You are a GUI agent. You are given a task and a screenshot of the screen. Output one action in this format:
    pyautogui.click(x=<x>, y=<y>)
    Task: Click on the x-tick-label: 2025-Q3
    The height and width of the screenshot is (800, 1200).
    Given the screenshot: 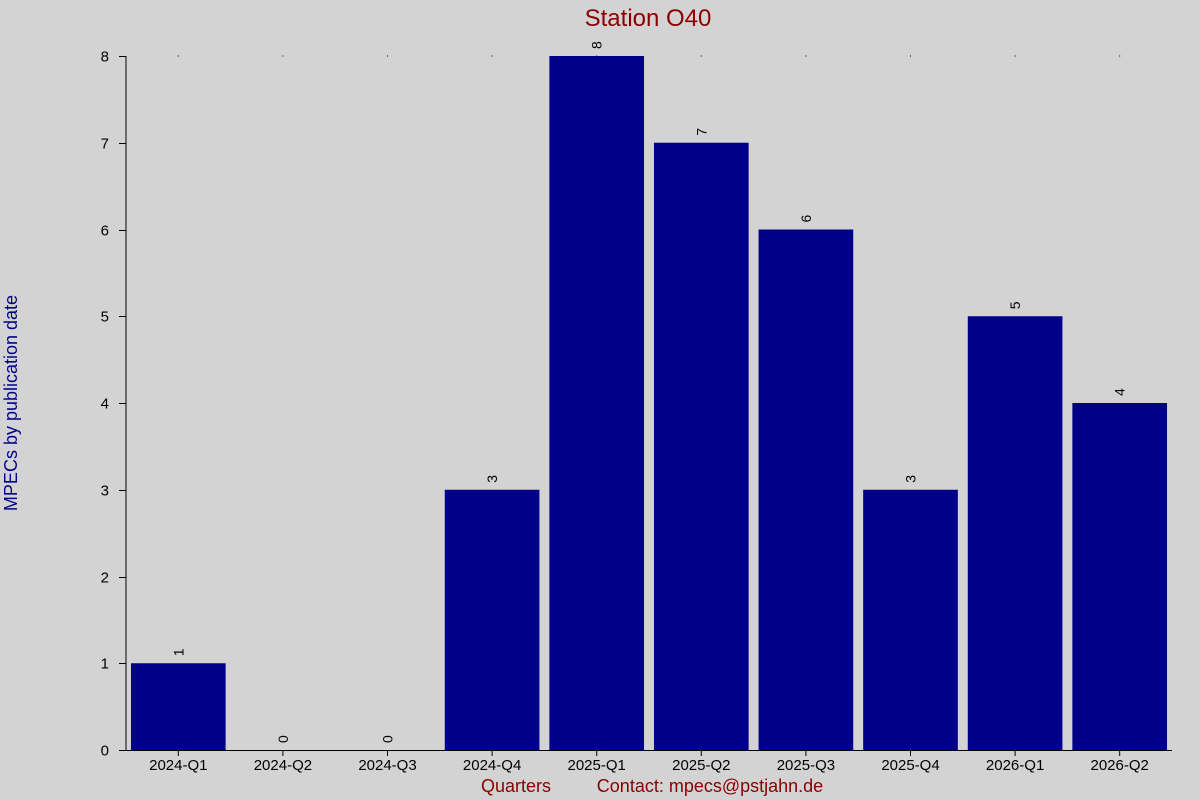 What is the action you would take?
    pyautogui.click(x=806, y=765)
    